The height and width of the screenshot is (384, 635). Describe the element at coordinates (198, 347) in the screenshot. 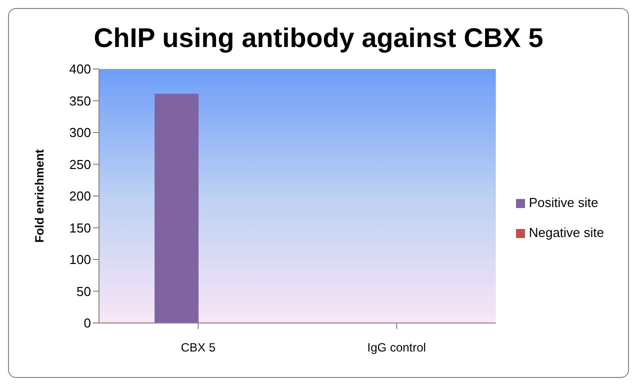

I see `x-tick-label: CBX 5` at that location.